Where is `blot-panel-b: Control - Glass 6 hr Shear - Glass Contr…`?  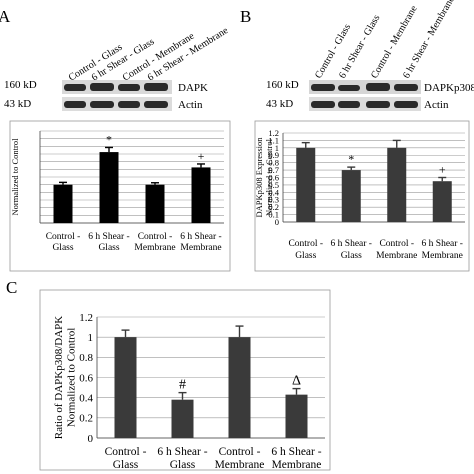
blot-panel-b: Control - Glass 6 hr Shear - Glass Contr… is located at coordinates (370, 55).